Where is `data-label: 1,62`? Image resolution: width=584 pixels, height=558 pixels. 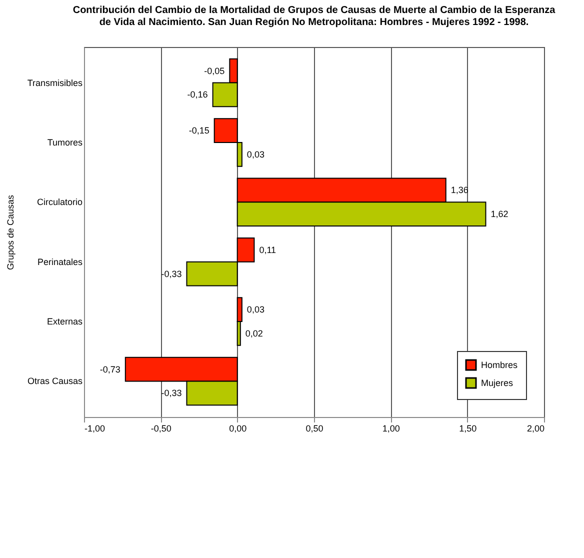
data-label: 1,62 is located at coordinates (499, 214).